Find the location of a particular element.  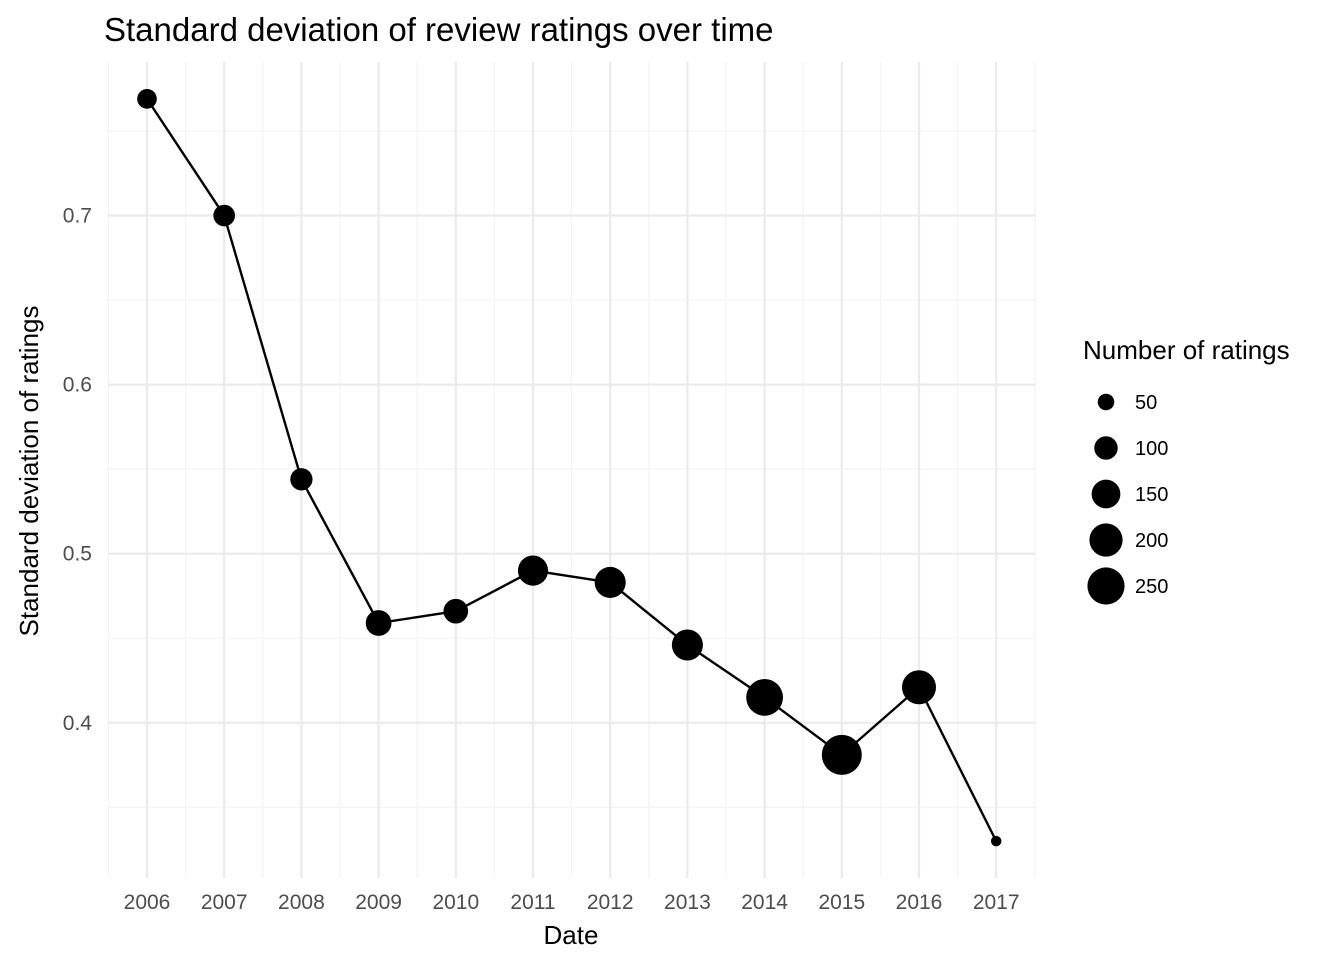

legend-title: Number of ratings is located at coordinates (1186, 350).